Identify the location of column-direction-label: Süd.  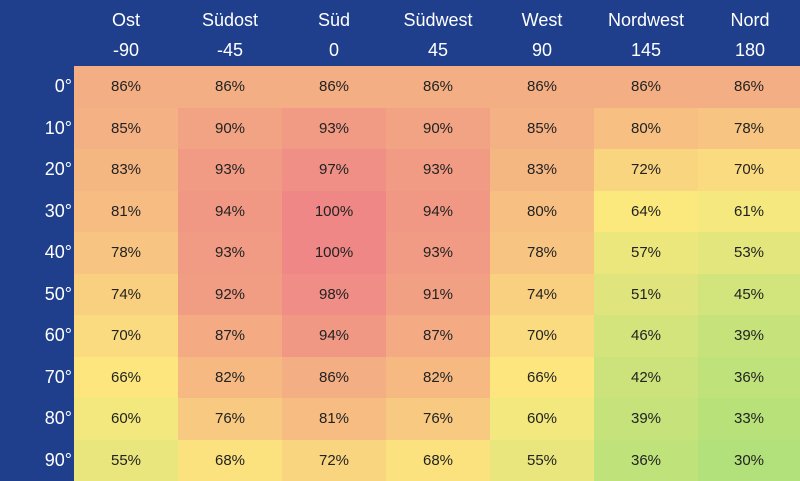
(334, 20).